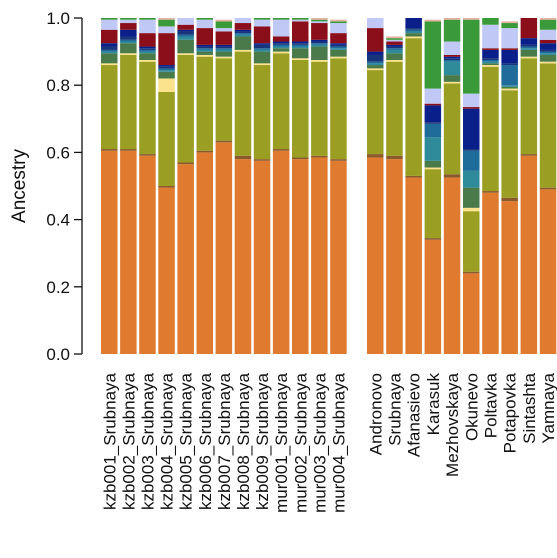 This screenshot has height=558, width=557. Describe the element at coordinates (529, 407) in the screenshot. I see `category-label: Sintashta` at that location.